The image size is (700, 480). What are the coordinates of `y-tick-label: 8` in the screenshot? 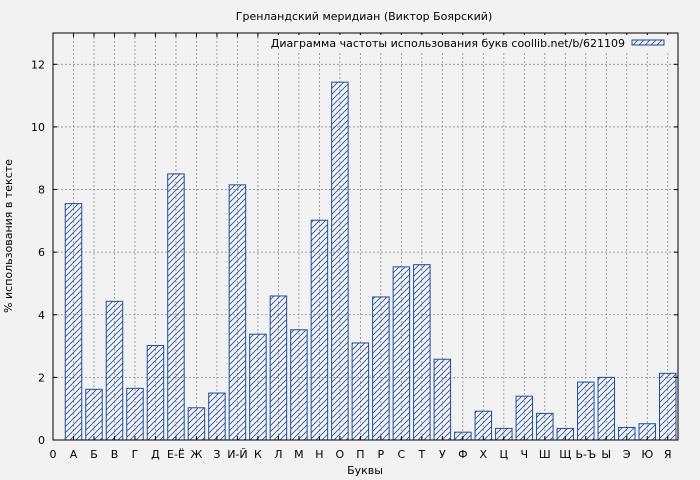 It's located at (41, 190).